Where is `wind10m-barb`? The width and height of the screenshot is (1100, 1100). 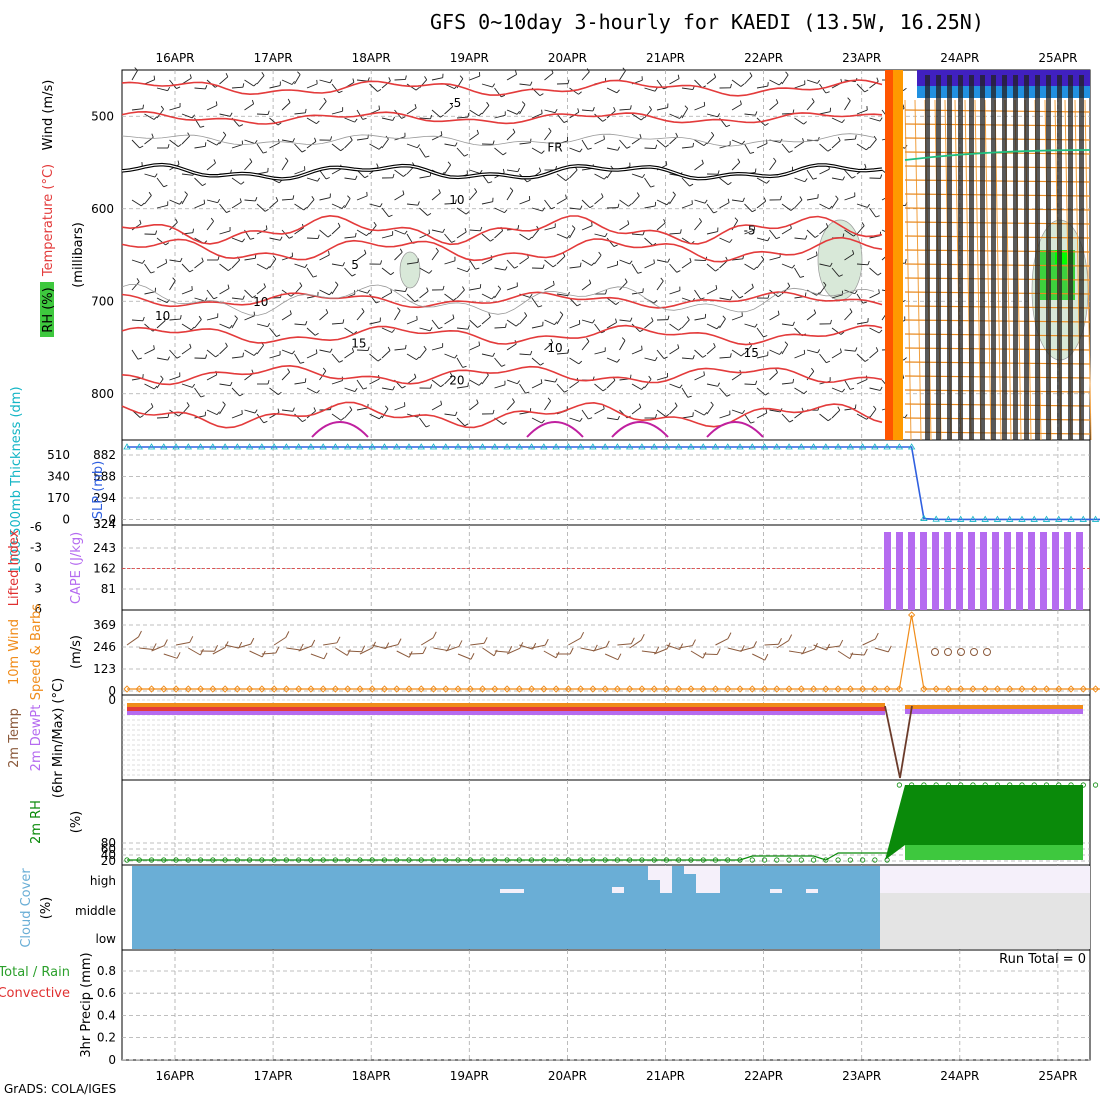 wind10m-barb is located at coordinates (477, 644).